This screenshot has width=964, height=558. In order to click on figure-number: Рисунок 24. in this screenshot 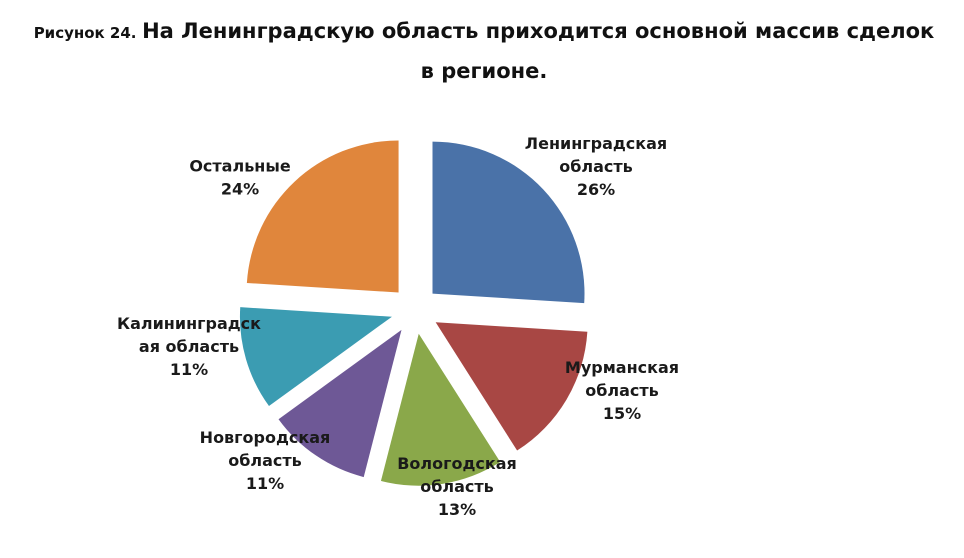, I will do `click(85, 33)`.